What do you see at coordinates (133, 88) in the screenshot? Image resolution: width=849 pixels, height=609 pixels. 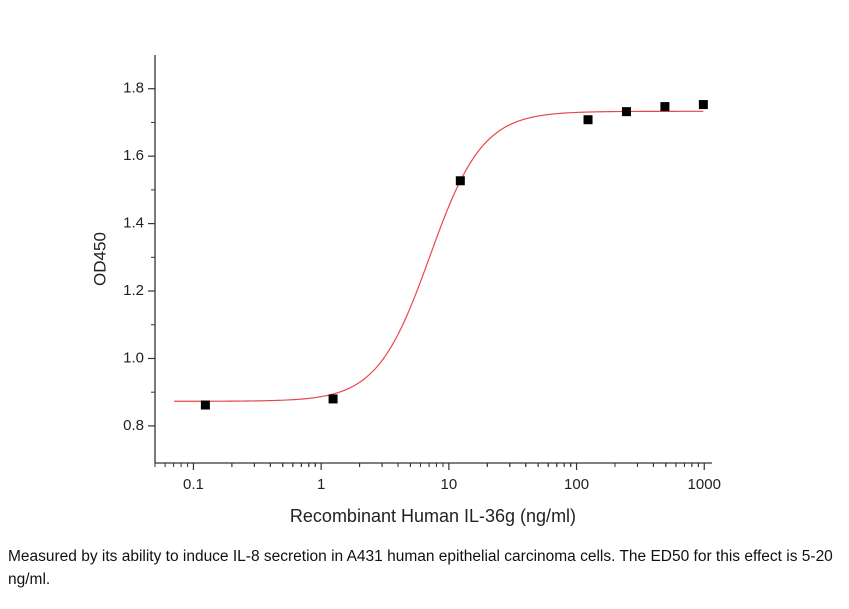 I see `y-tick-label: 1.8` at bounding box center [133, 88].